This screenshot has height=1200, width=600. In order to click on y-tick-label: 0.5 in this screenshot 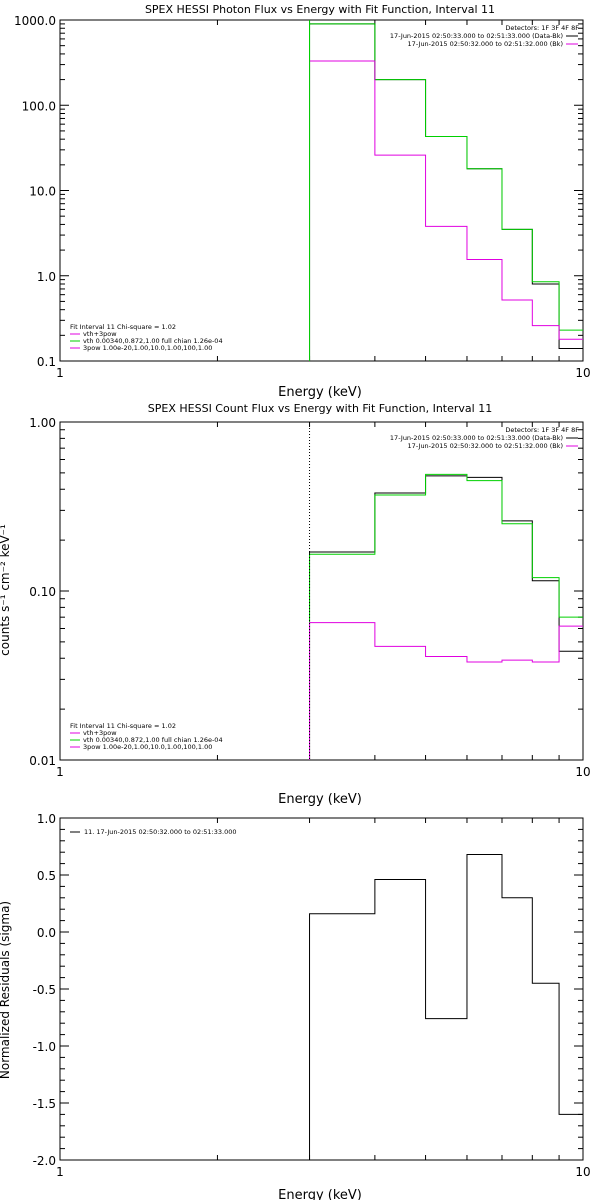, I will do `click(46, 876)`.